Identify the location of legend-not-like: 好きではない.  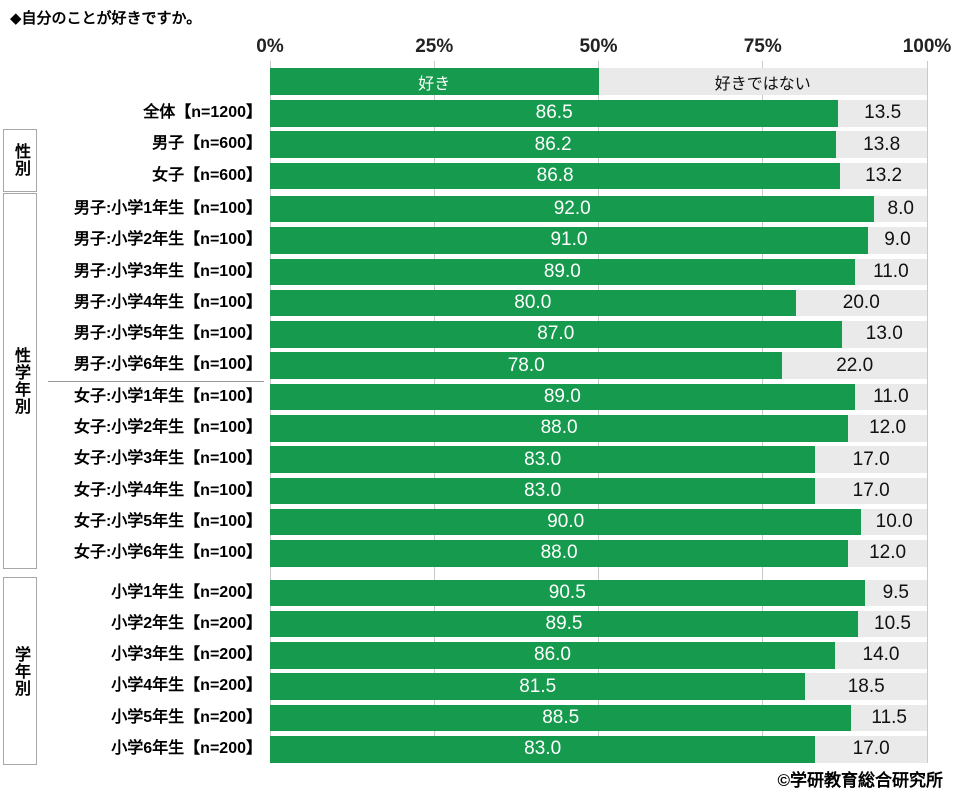
(762, 81).